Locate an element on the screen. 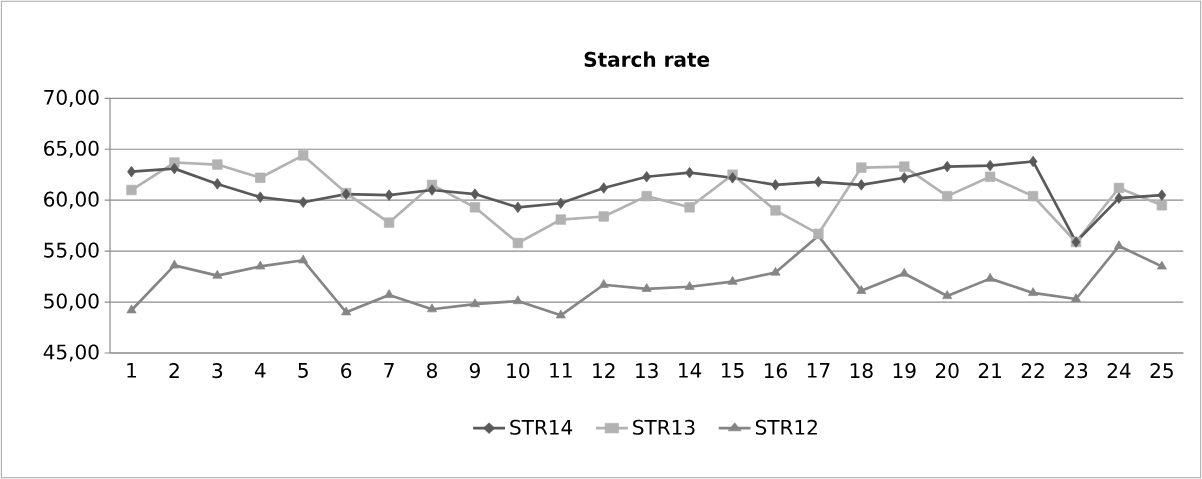 The height and width of the screenshot is (479, 1202). x-tick-label: 1 is located at coordinates (131, 370).